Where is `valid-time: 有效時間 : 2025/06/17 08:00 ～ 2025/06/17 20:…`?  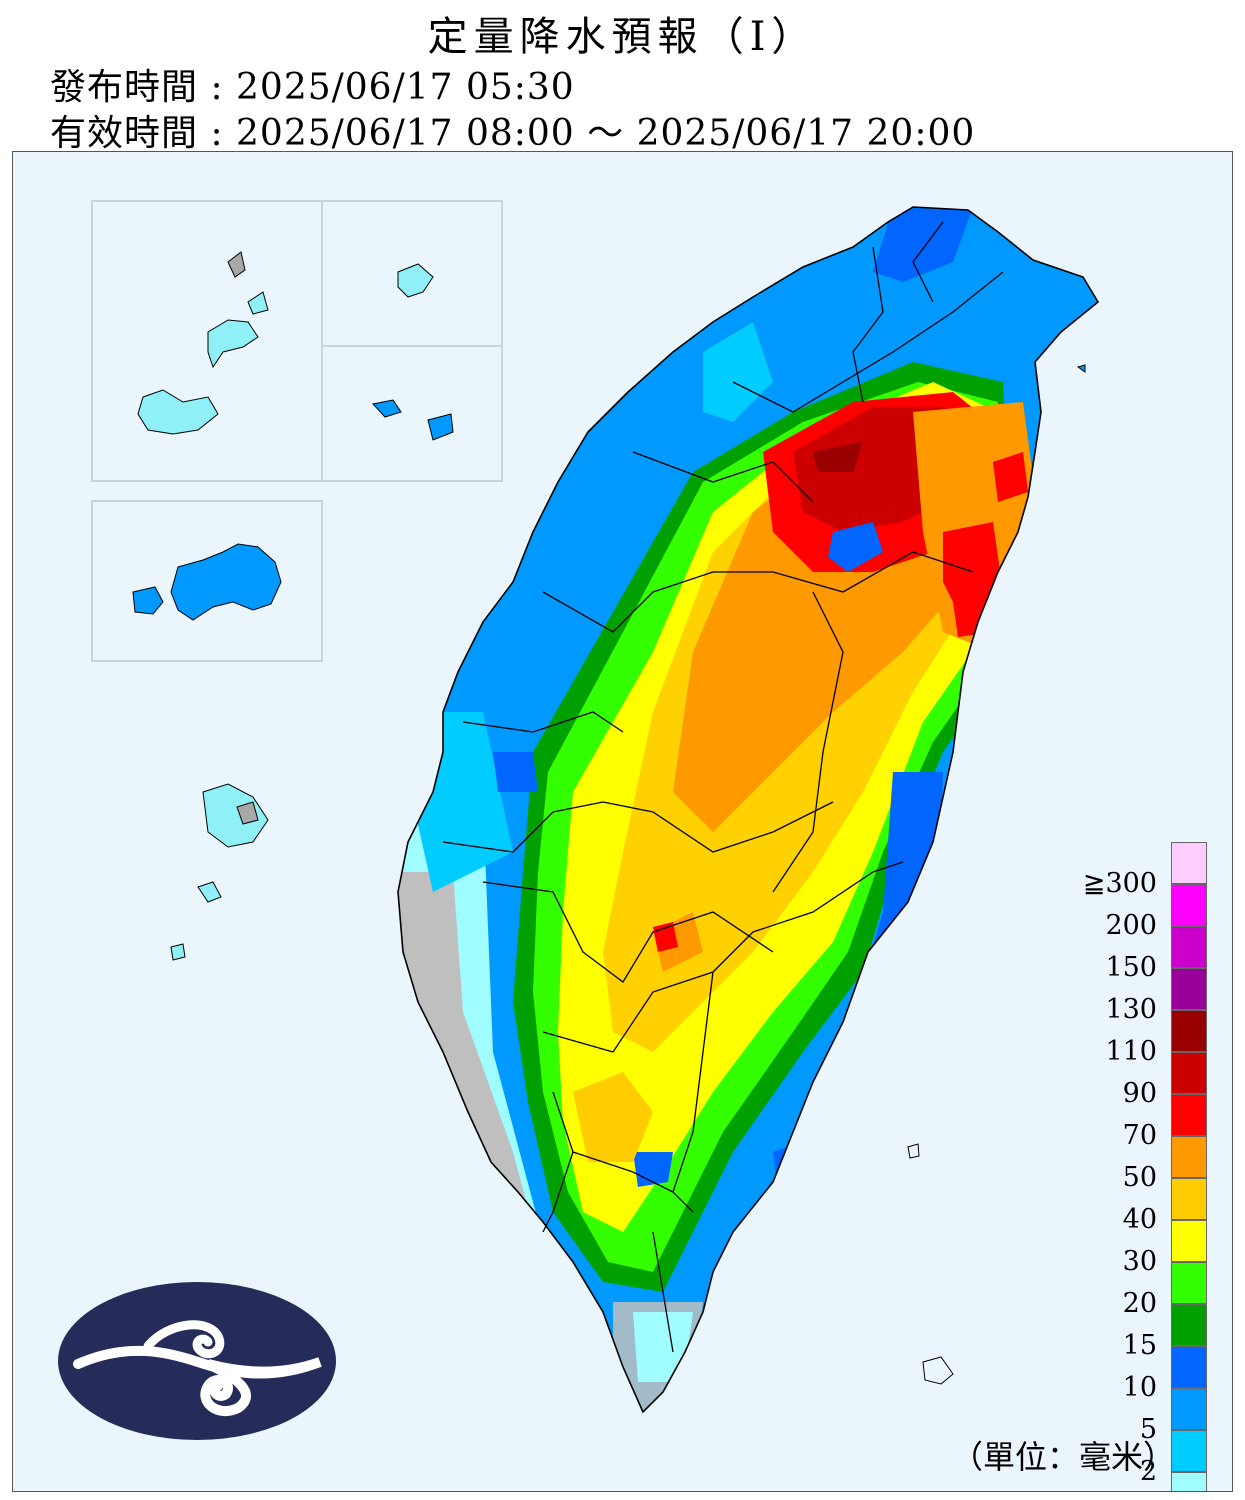 valid-time: 有效時間 : 2025/06/17 08:00 ～ 2025/06/17 20:… is located at coordinates (513, 133).